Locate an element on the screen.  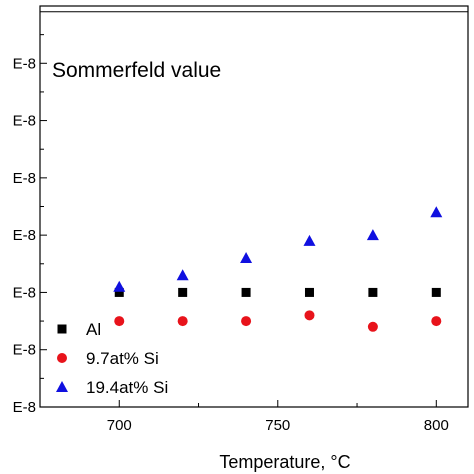
legend-triangle-marker is located at coordinates (62, 386).